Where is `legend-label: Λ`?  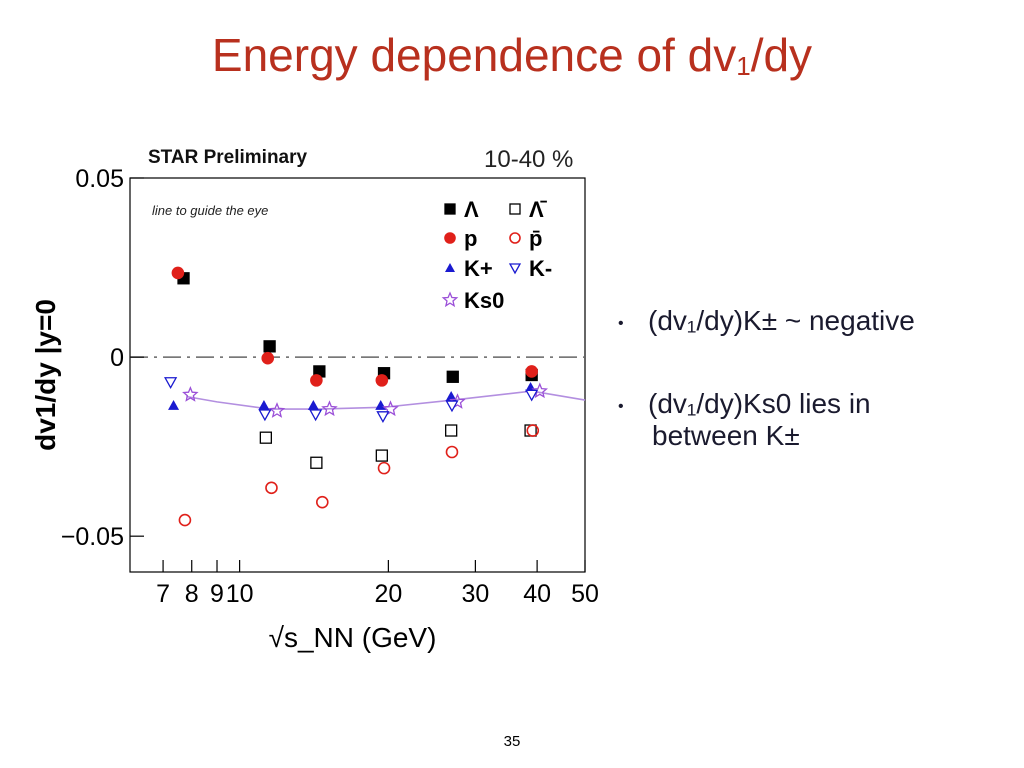 legend-label: Λ is located at coordinates (471, 209).